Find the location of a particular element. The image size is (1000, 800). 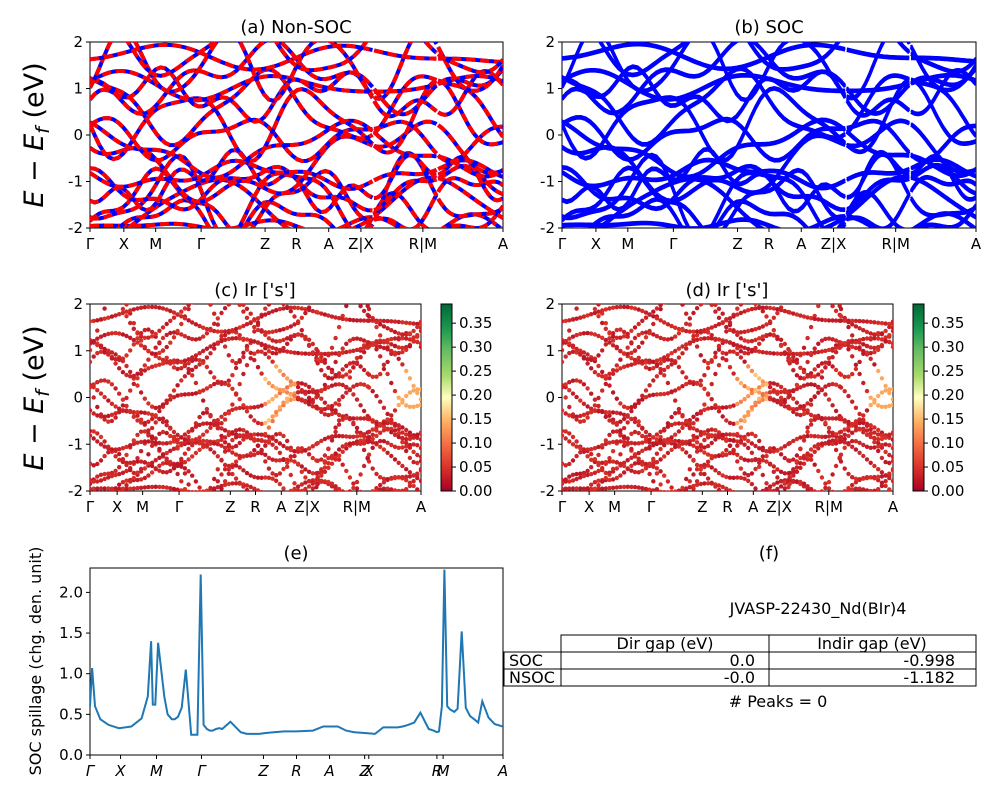

panel-a-bands is located at coordinates (296, 135).